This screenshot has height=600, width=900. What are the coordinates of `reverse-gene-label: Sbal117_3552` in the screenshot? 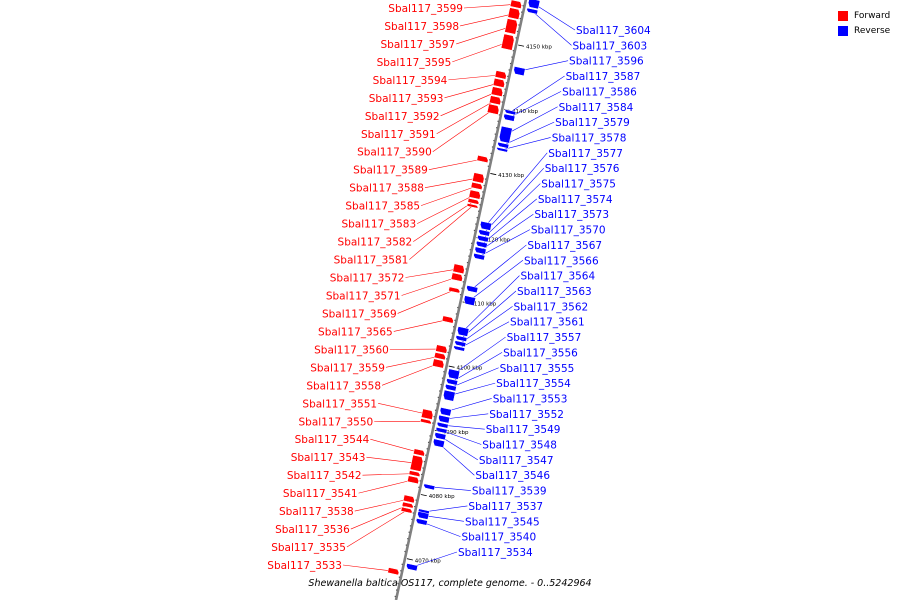 It's located at (526, 415).